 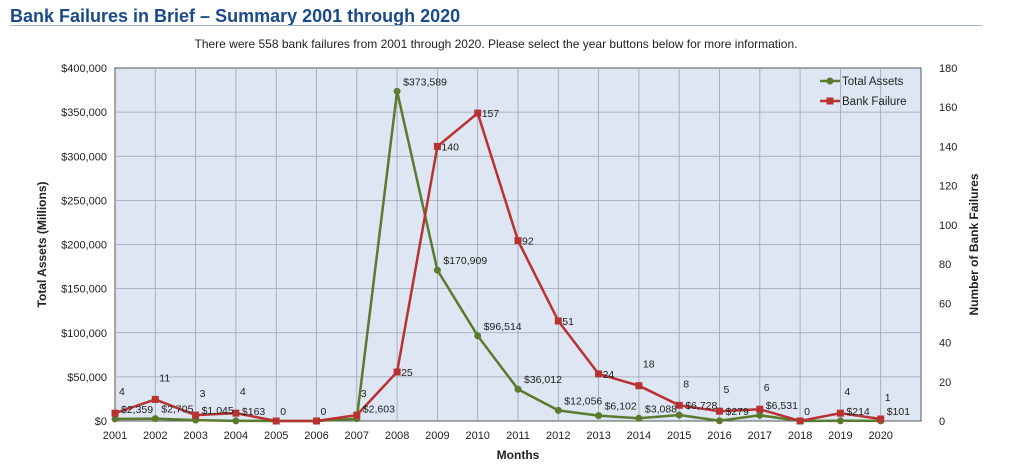 What do you see at coordinates (609, 375) in the screenshot?
I see `bank-failure-data-label: 24` at bounding box center [609, 375].